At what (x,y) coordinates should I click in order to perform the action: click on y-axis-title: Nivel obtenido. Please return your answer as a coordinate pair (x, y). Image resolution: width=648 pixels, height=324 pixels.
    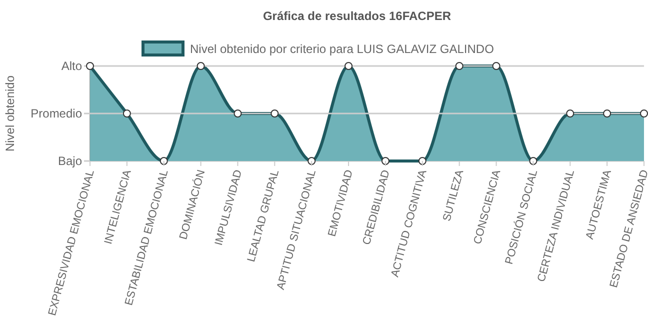
    Looking at the image, I should click on (10, 113).